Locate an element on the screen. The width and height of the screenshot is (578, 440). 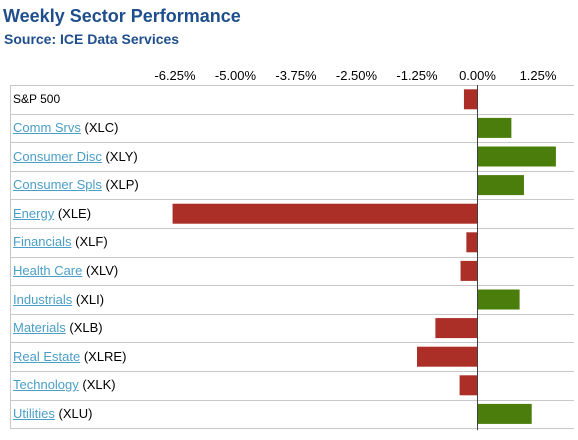
ticker-label: (XLI) is located at coordinates (88, 299).